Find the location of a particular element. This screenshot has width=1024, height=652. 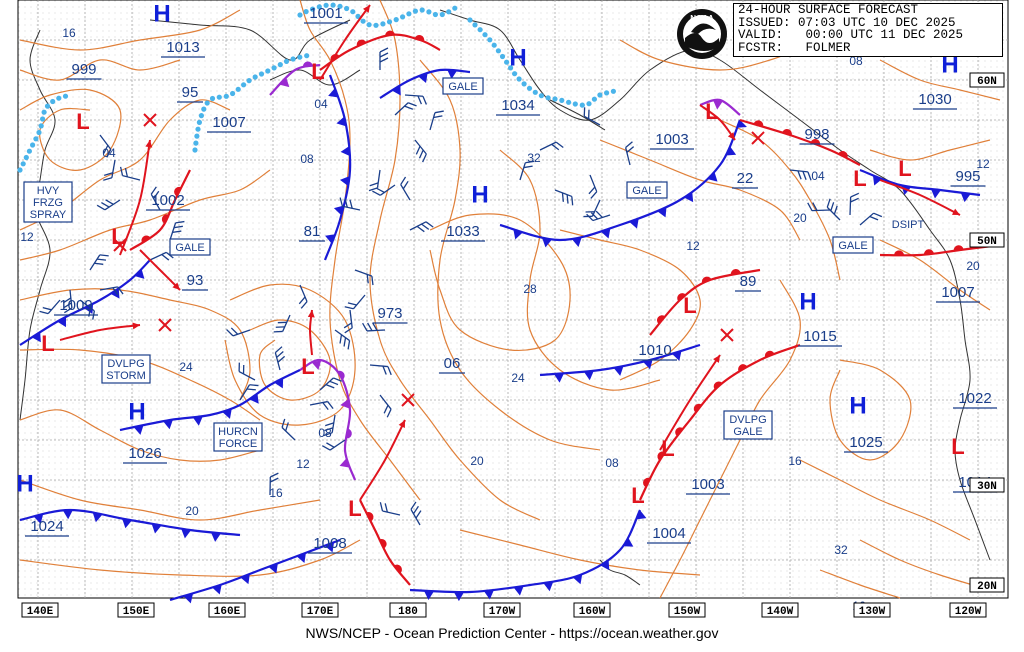

warning-text: GALE is located at coordinates (747, 432).